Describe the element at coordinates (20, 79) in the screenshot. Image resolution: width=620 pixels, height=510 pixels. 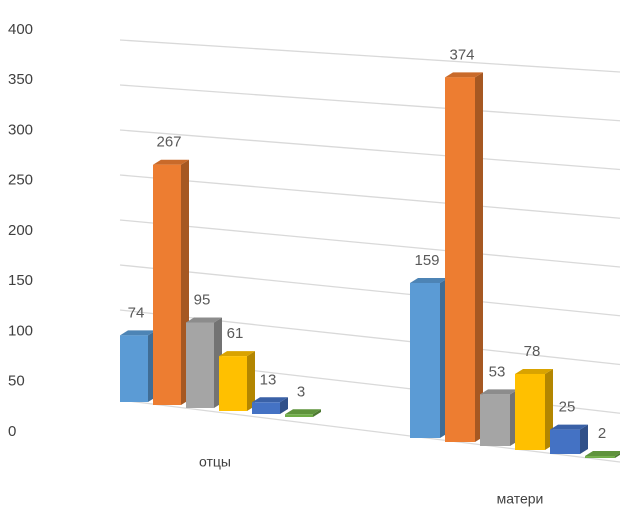
I see `y-tick-label: 350` at that location.